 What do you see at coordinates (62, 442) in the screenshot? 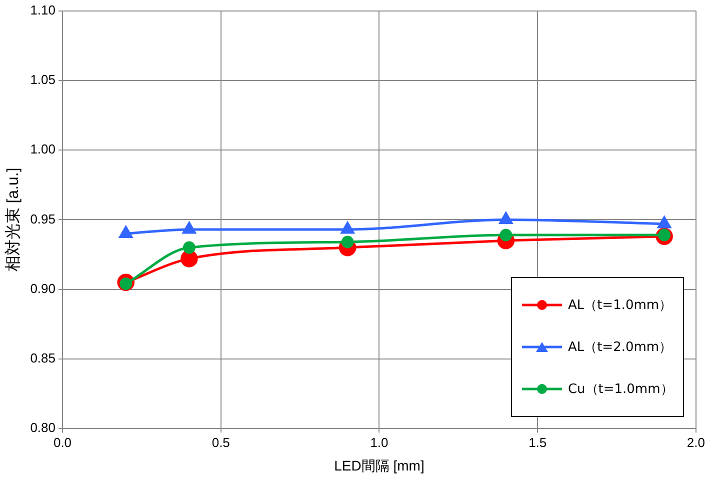
I see `x-tick-label: 0.0` at bounding box center [62, 442].